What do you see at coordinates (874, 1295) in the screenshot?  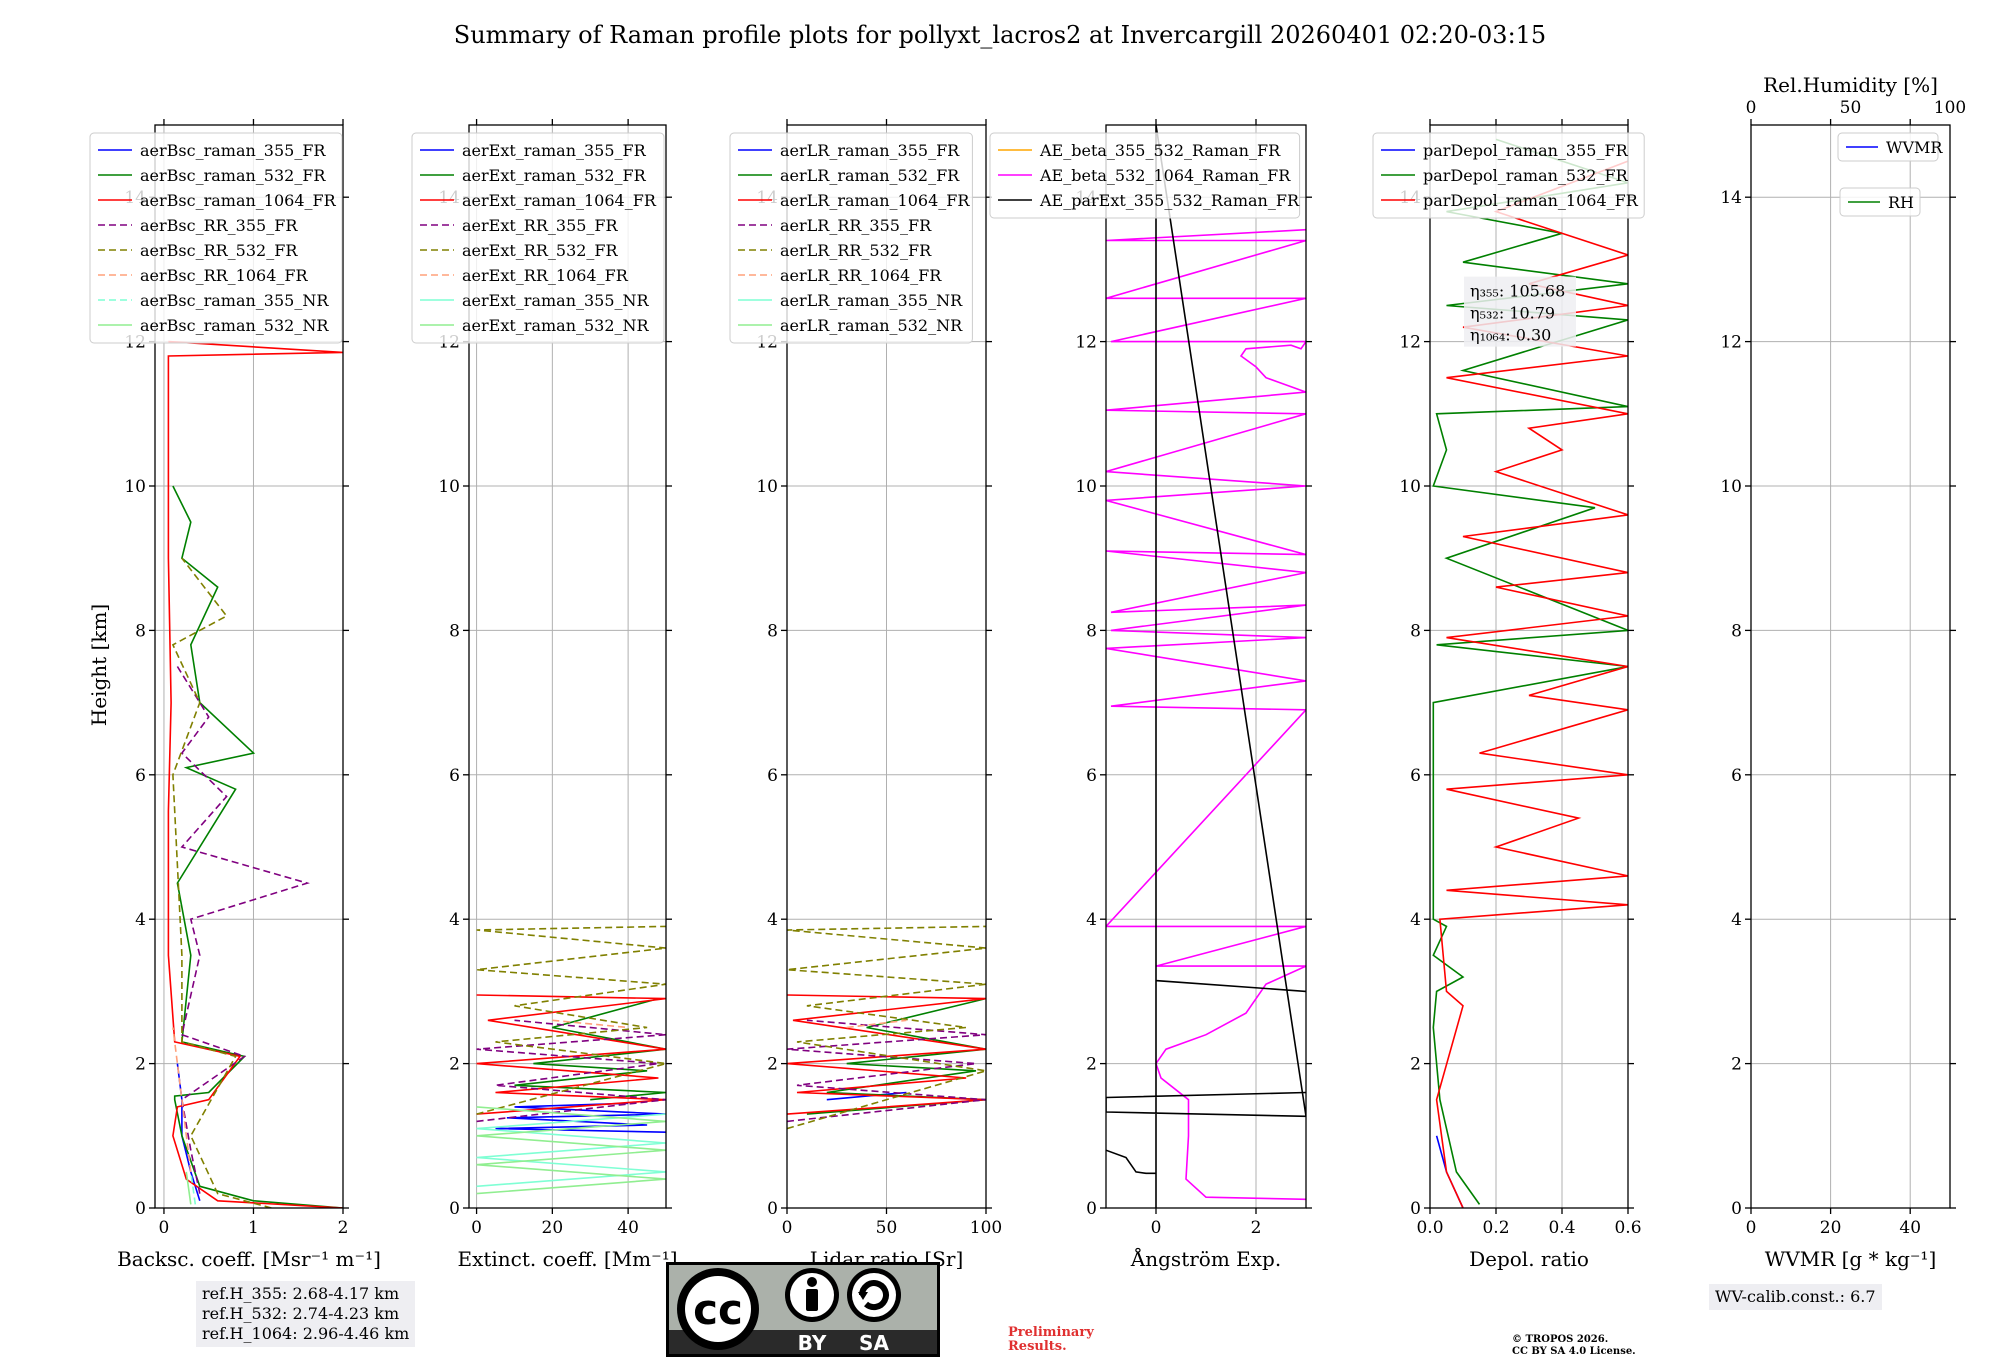 I see `share-alike-icon` at bounding box center [874, 1295].